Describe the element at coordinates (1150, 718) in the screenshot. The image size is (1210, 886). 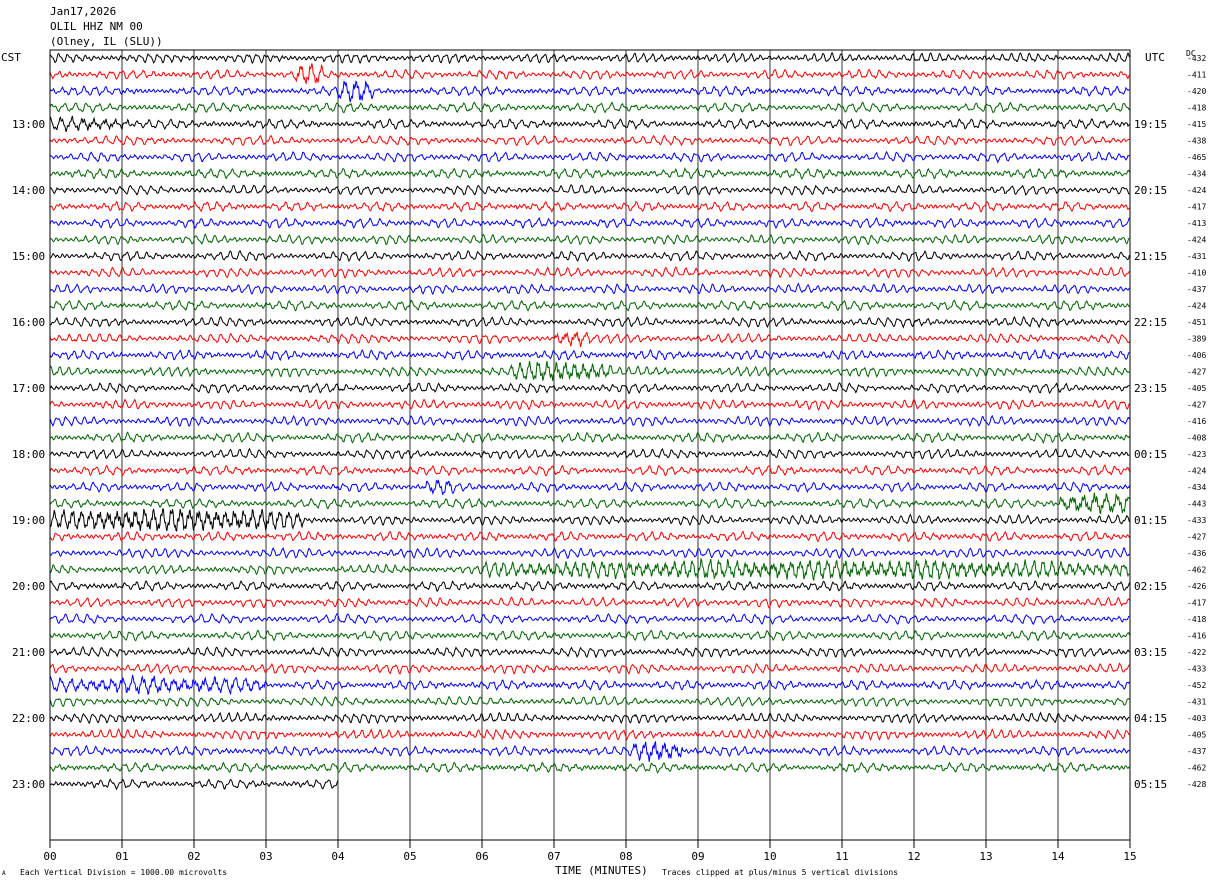
I see `right-hour-label: 04:15` at that location.